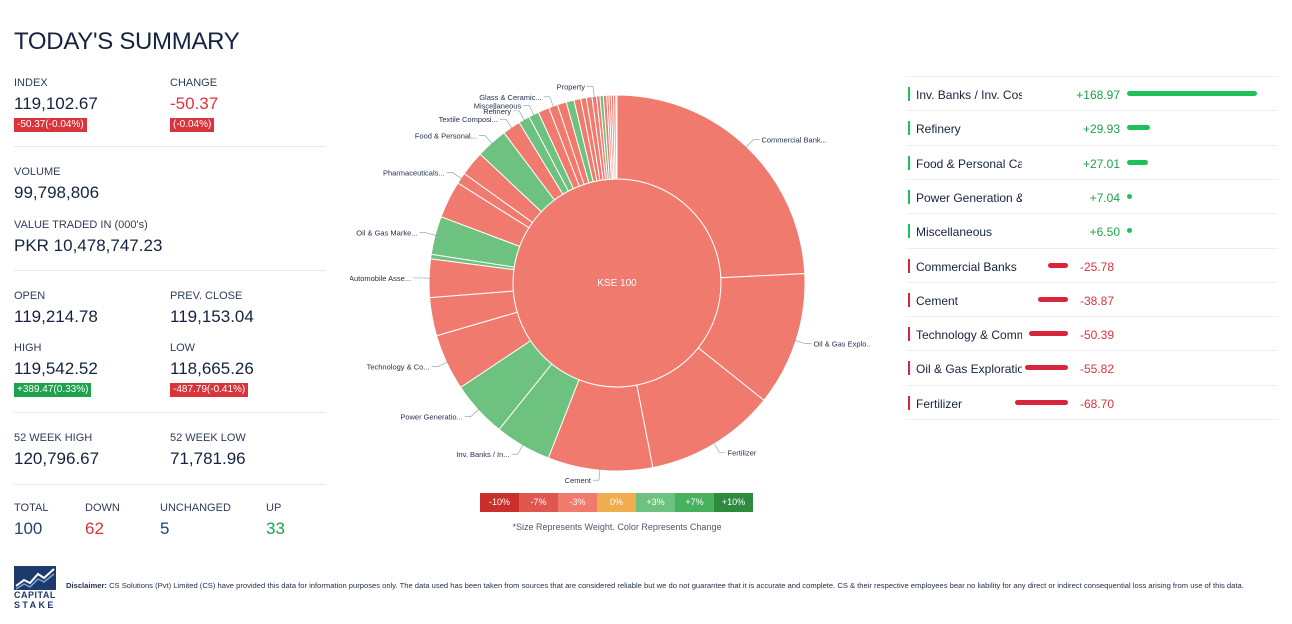  What do you see at coordinates (57, 192) in the screenshot?
I see `volume-value: 99,798,806` at bounding box center [57, 192].